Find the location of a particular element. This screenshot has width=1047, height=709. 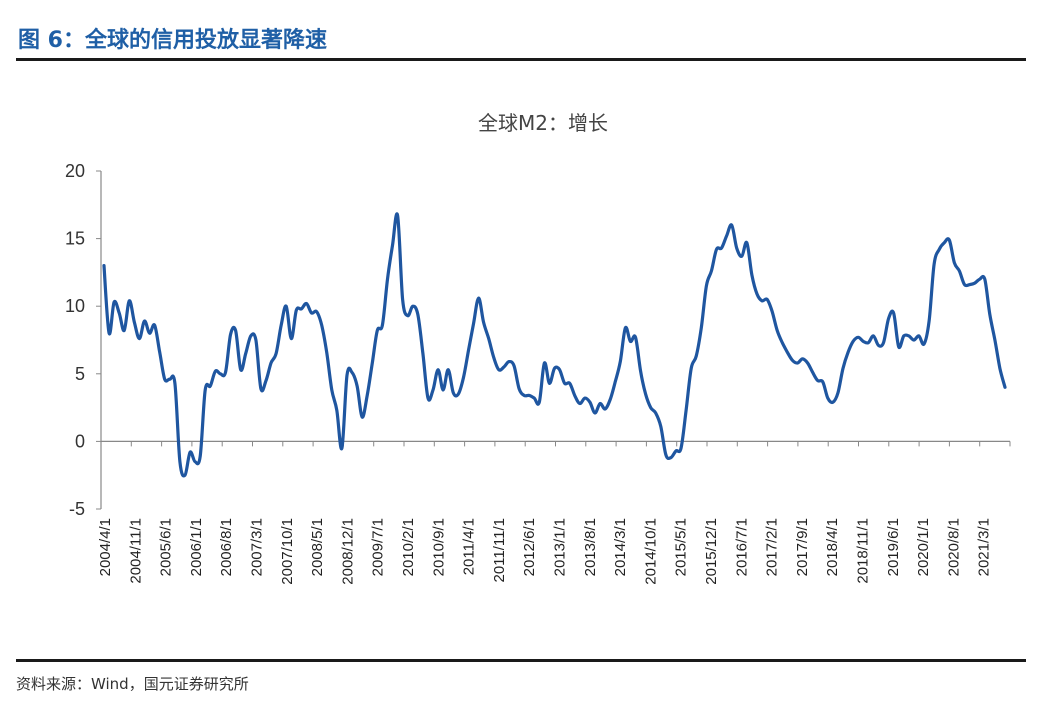

x-tick-label: 2007/10/1 is located at coordinates (287, 551).